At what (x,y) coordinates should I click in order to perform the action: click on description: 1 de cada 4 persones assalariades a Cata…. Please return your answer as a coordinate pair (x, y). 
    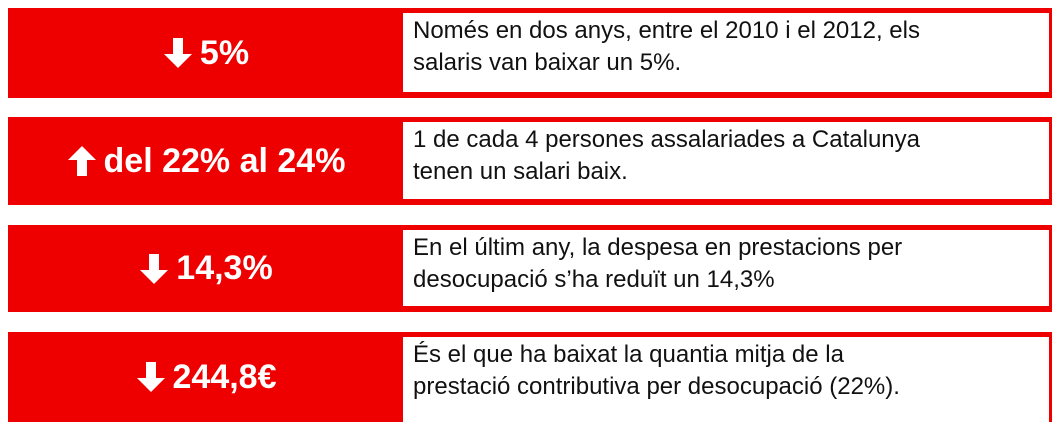
    Looking at the image, I should click on (726, 160).